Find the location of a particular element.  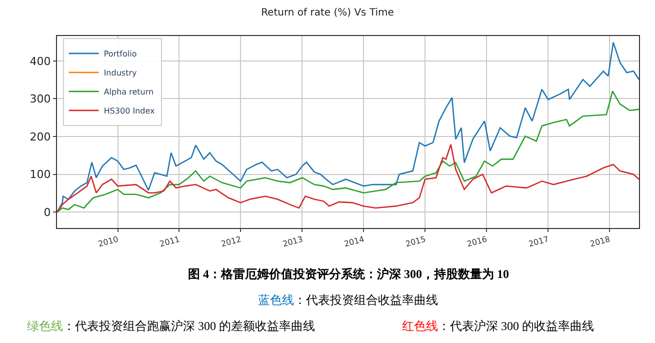

x-tick-label: 2010 is located at coordinates (108, 241).